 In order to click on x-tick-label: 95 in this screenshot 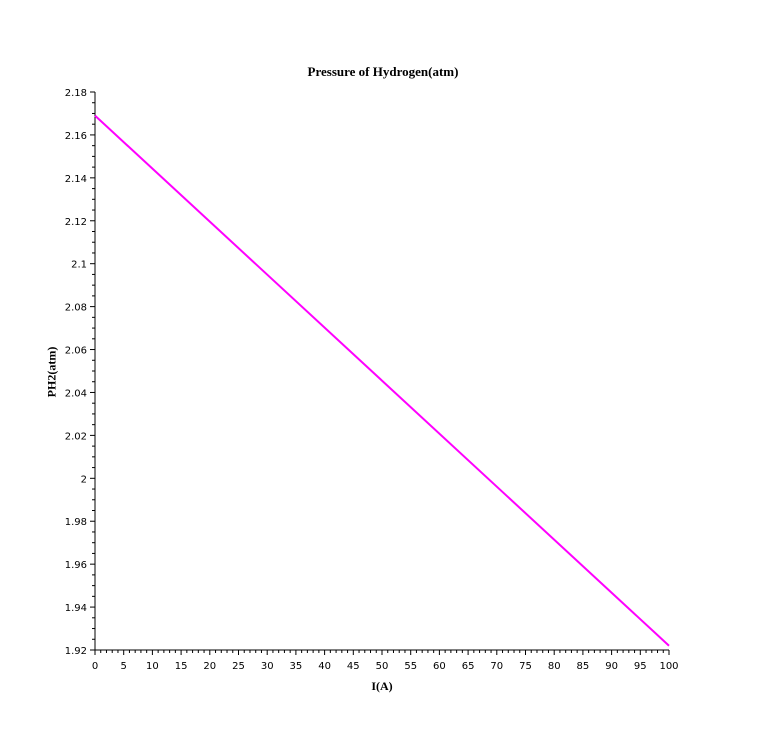, I will do `click(640, 666)`.